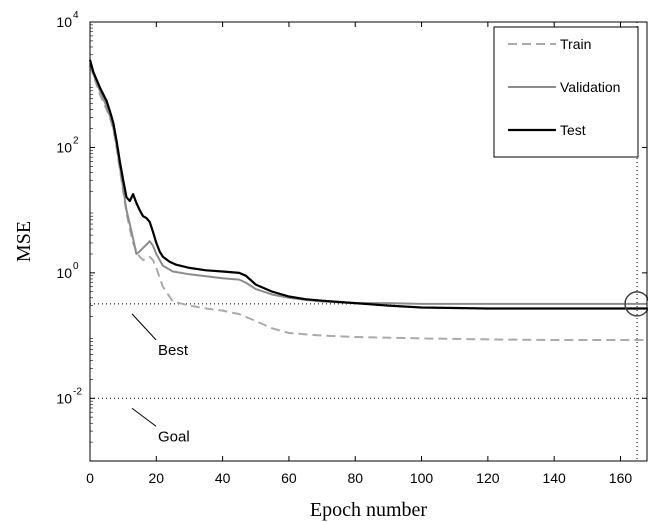  I want to click on annotation-label-goal: Goal, so click(174, 436).